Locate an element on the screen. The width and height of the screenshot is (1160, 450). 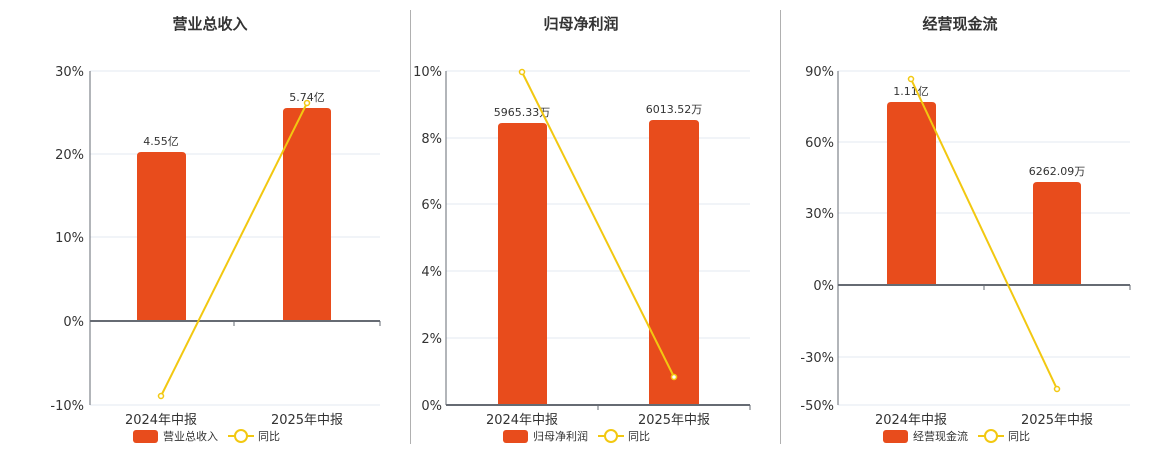
chart-legend: 归母净利润 同比 is located at coordinates (576, 436).